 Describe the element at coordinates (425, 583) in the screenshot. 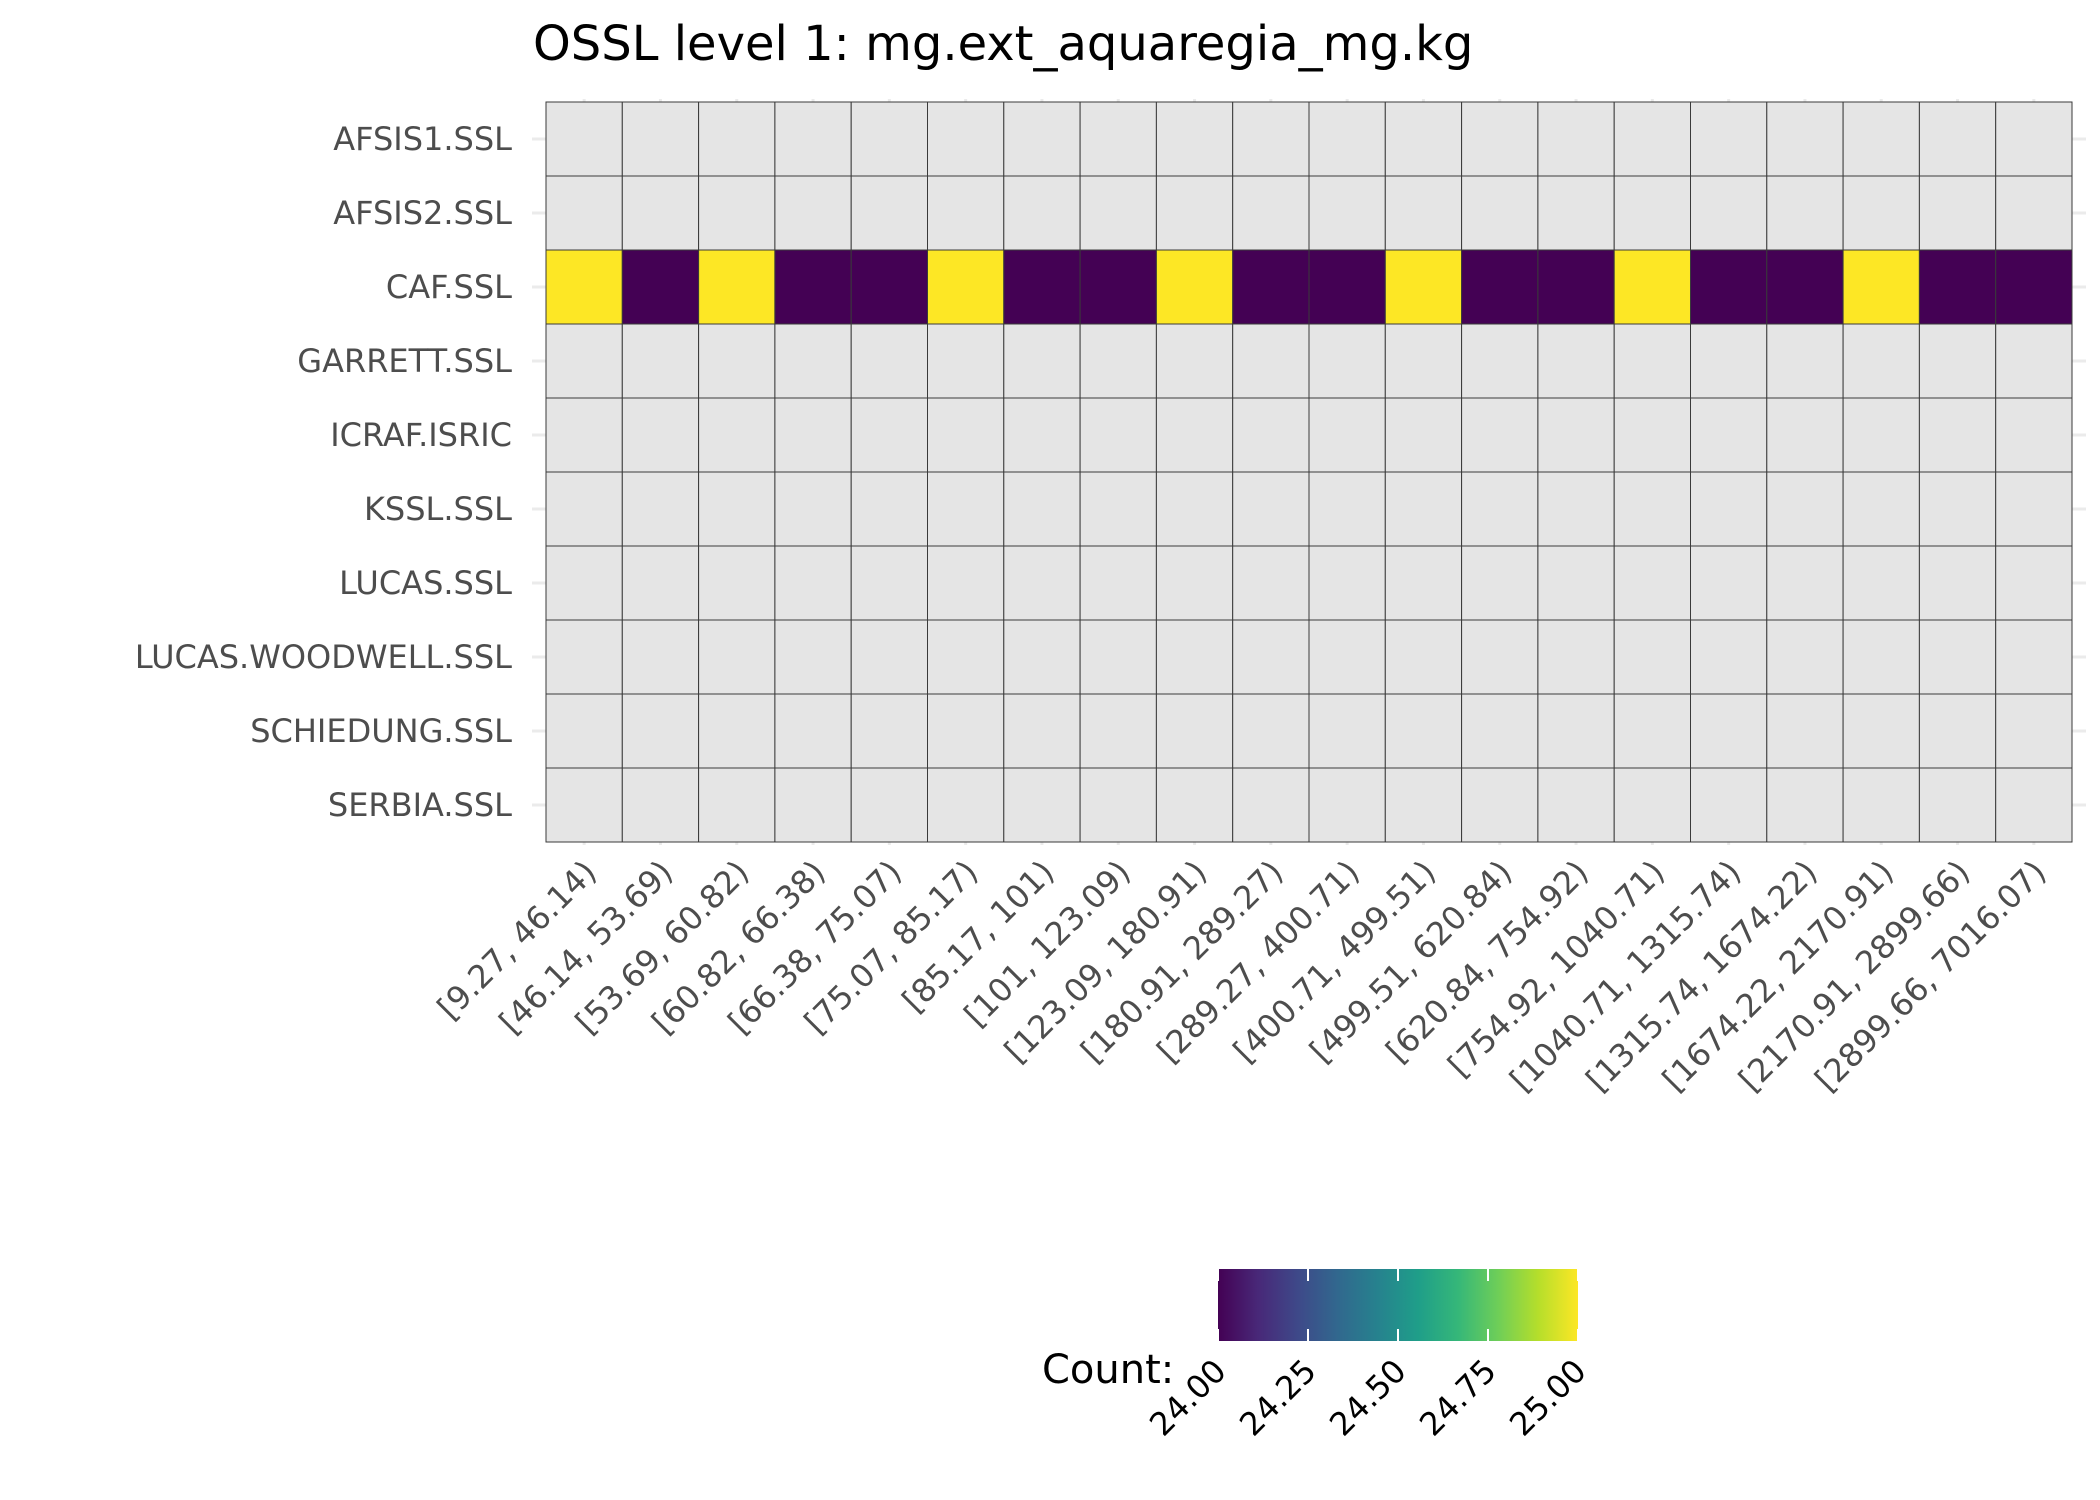

I see `y-tick-label: LUCAS.SSL` at that location.